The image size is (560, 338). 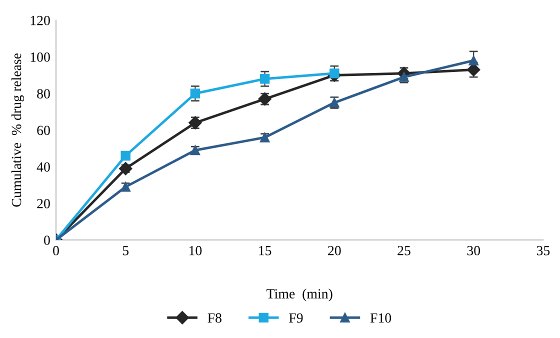 What do you see at coordinates (56, 251) in the screenshot?
I see `x-tick-label: 0` at bounding box center [56, 251].